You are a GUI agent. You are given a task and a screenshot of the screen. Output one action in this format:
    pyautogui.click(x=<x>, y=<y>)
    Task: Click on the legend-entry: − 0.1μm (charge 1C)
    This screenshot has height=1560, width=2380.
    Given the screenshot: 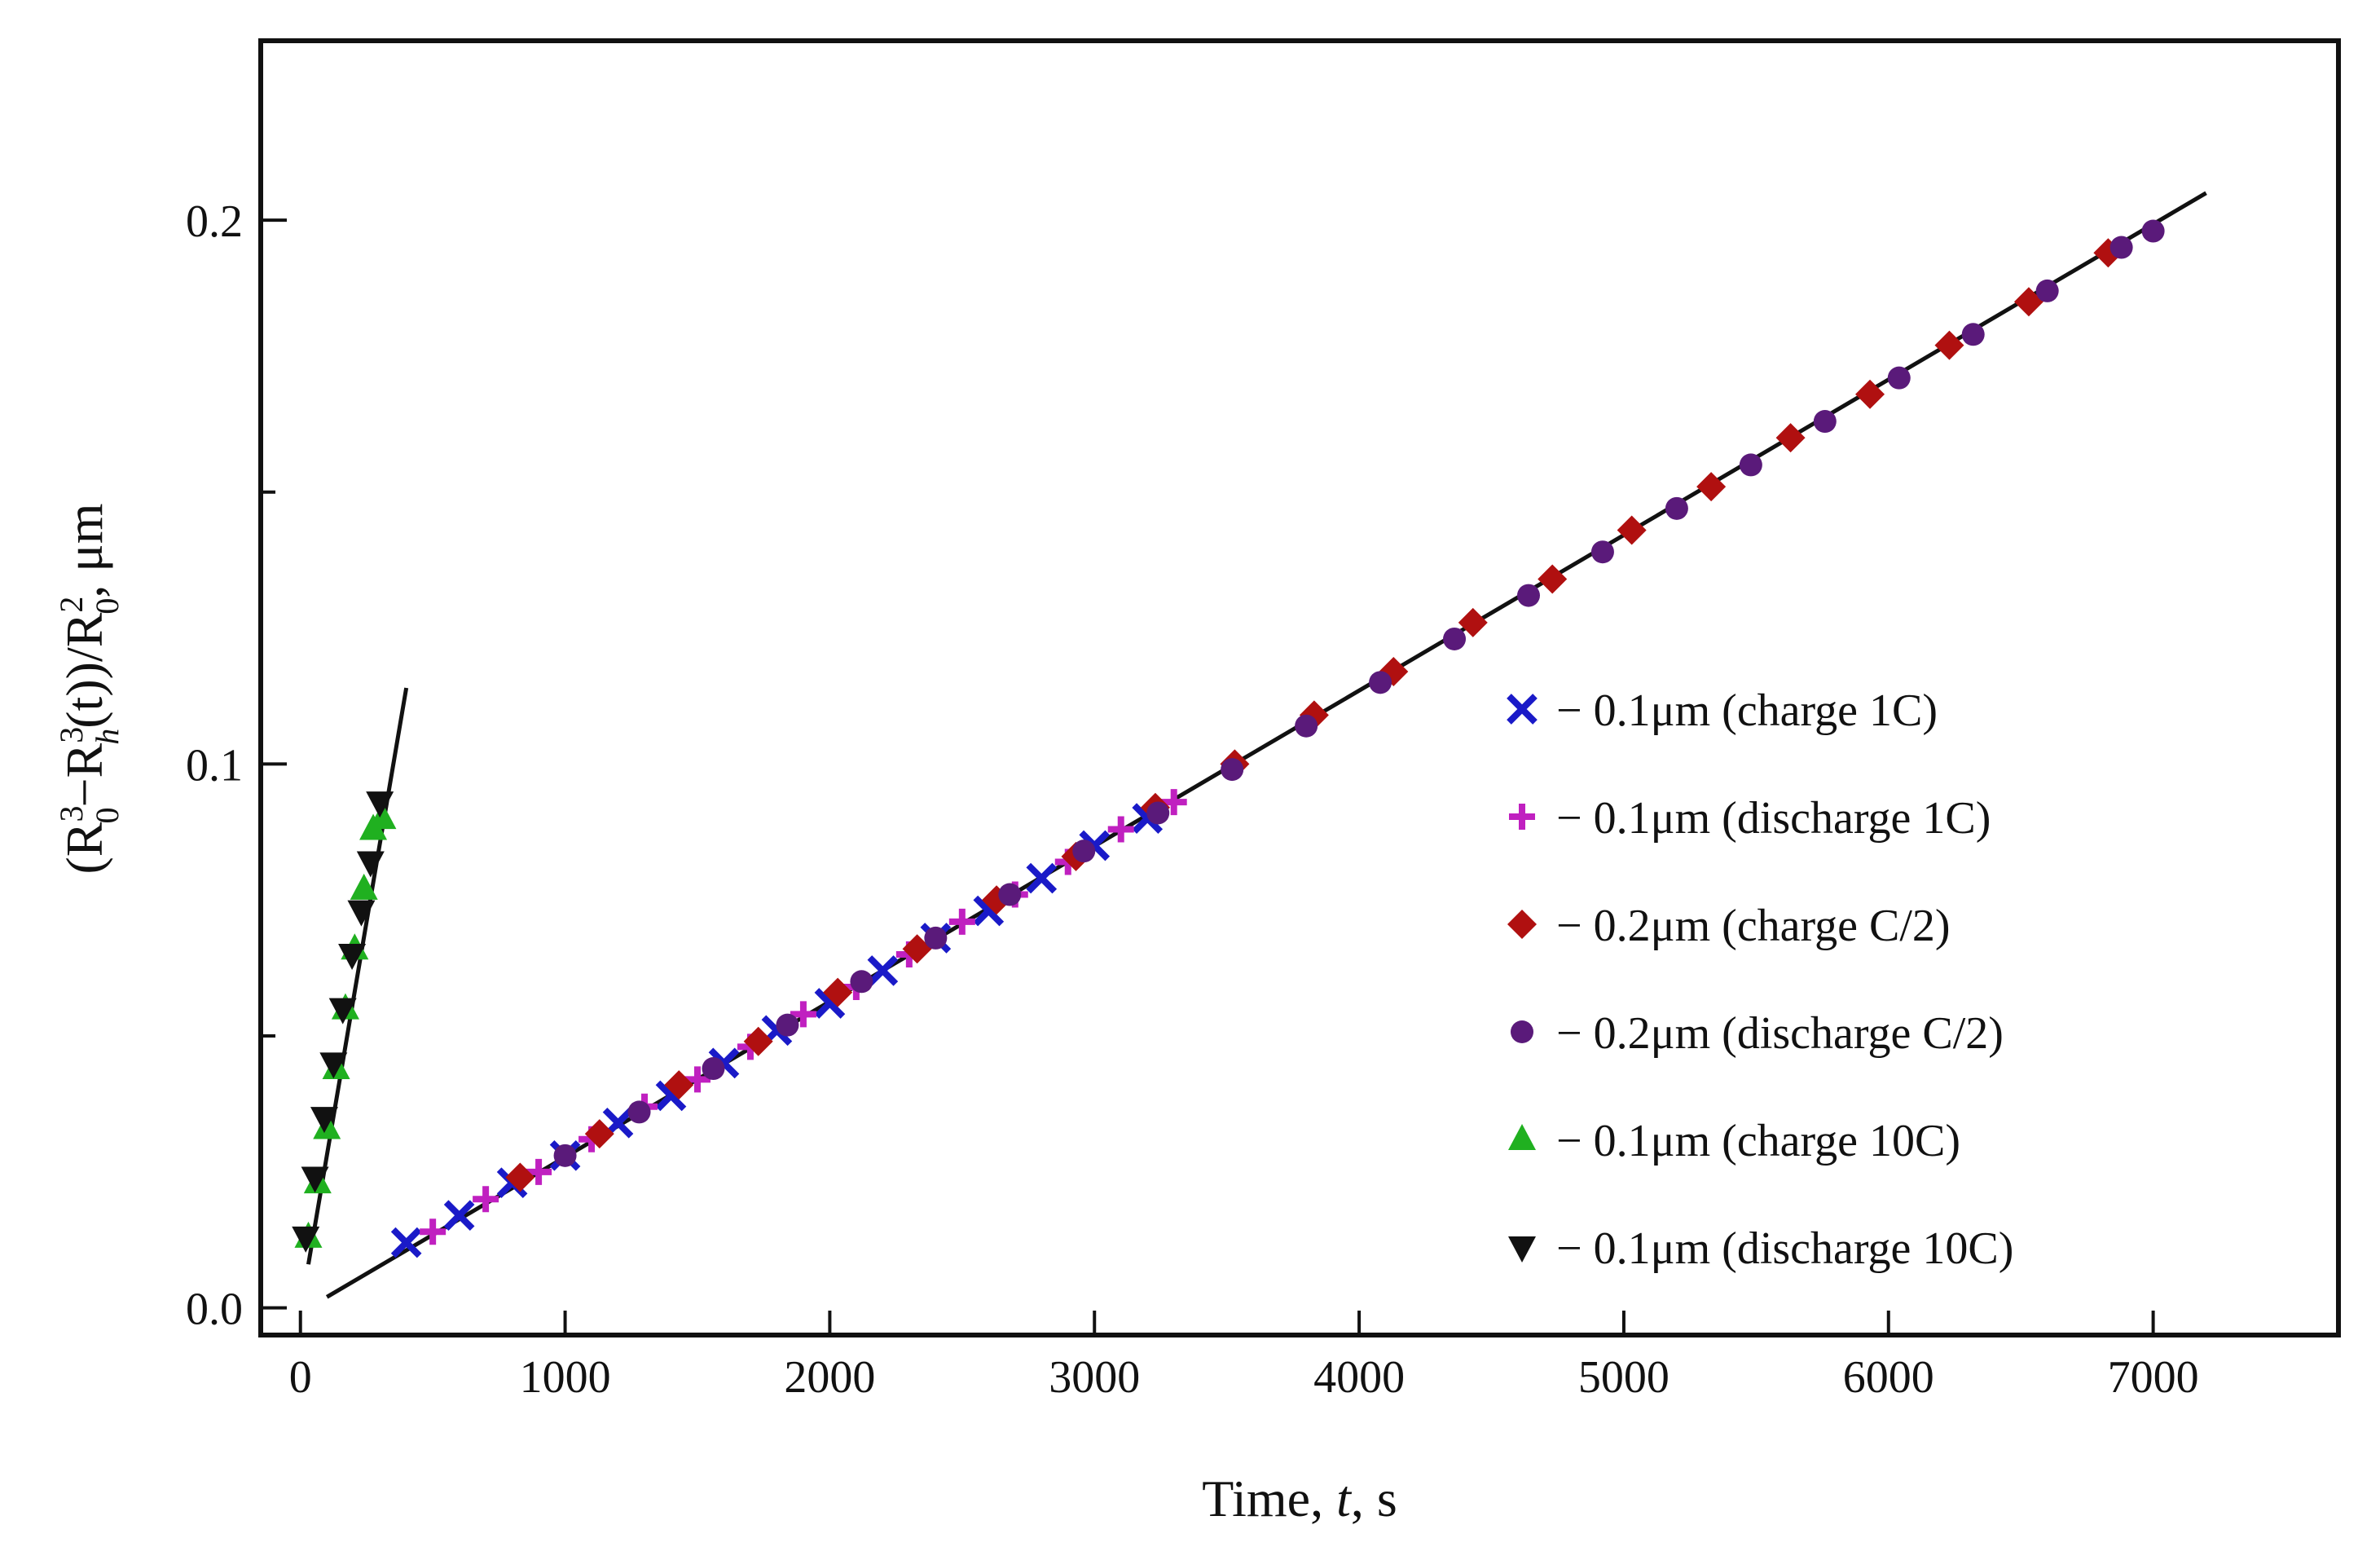 What is the action you would take?
    pyautogui.click(x=1722, y=711)
    